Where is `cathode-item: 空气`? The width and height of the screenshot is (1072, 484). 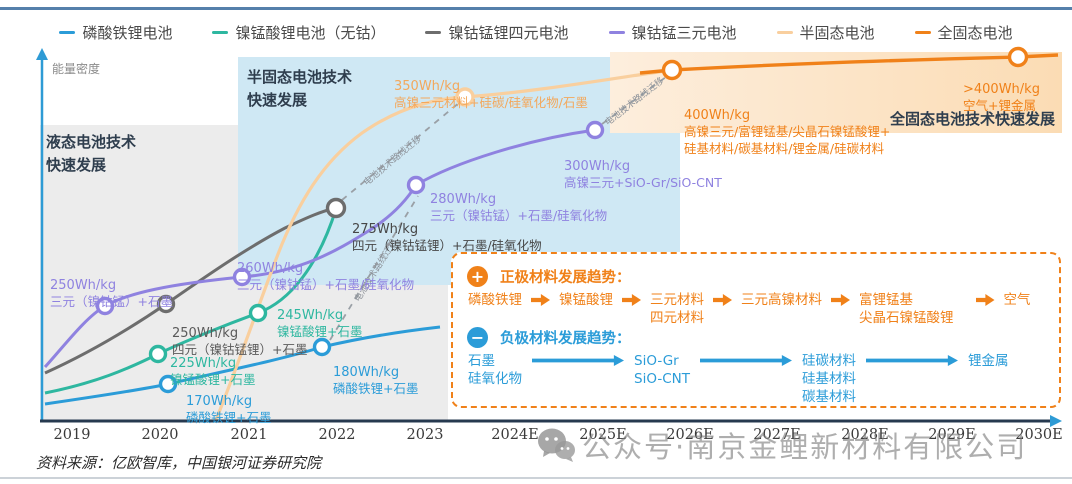 cathode-item: 空气 is located at coordinates (1017, 300).